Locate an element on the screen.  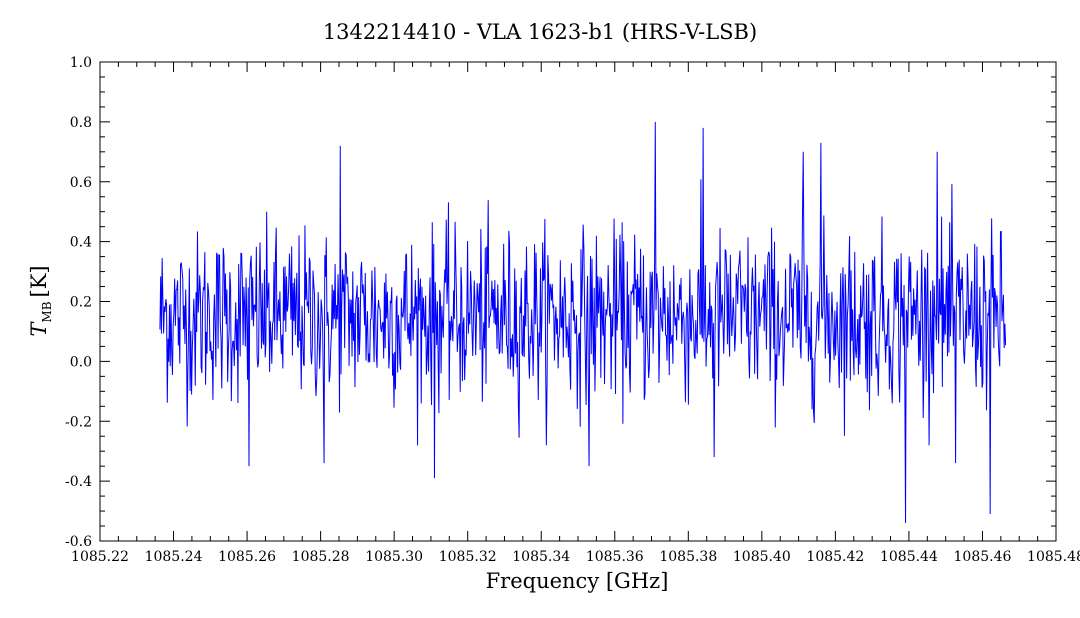
y-tick-label: 0.8 is located at coordinates (81, 123).